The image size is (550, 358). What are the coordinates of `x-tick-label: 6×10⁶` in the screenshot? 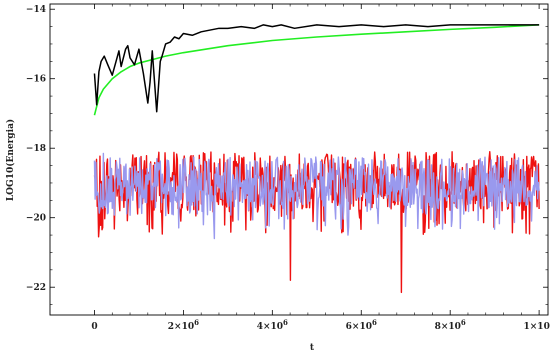 It's located at (361, 325).